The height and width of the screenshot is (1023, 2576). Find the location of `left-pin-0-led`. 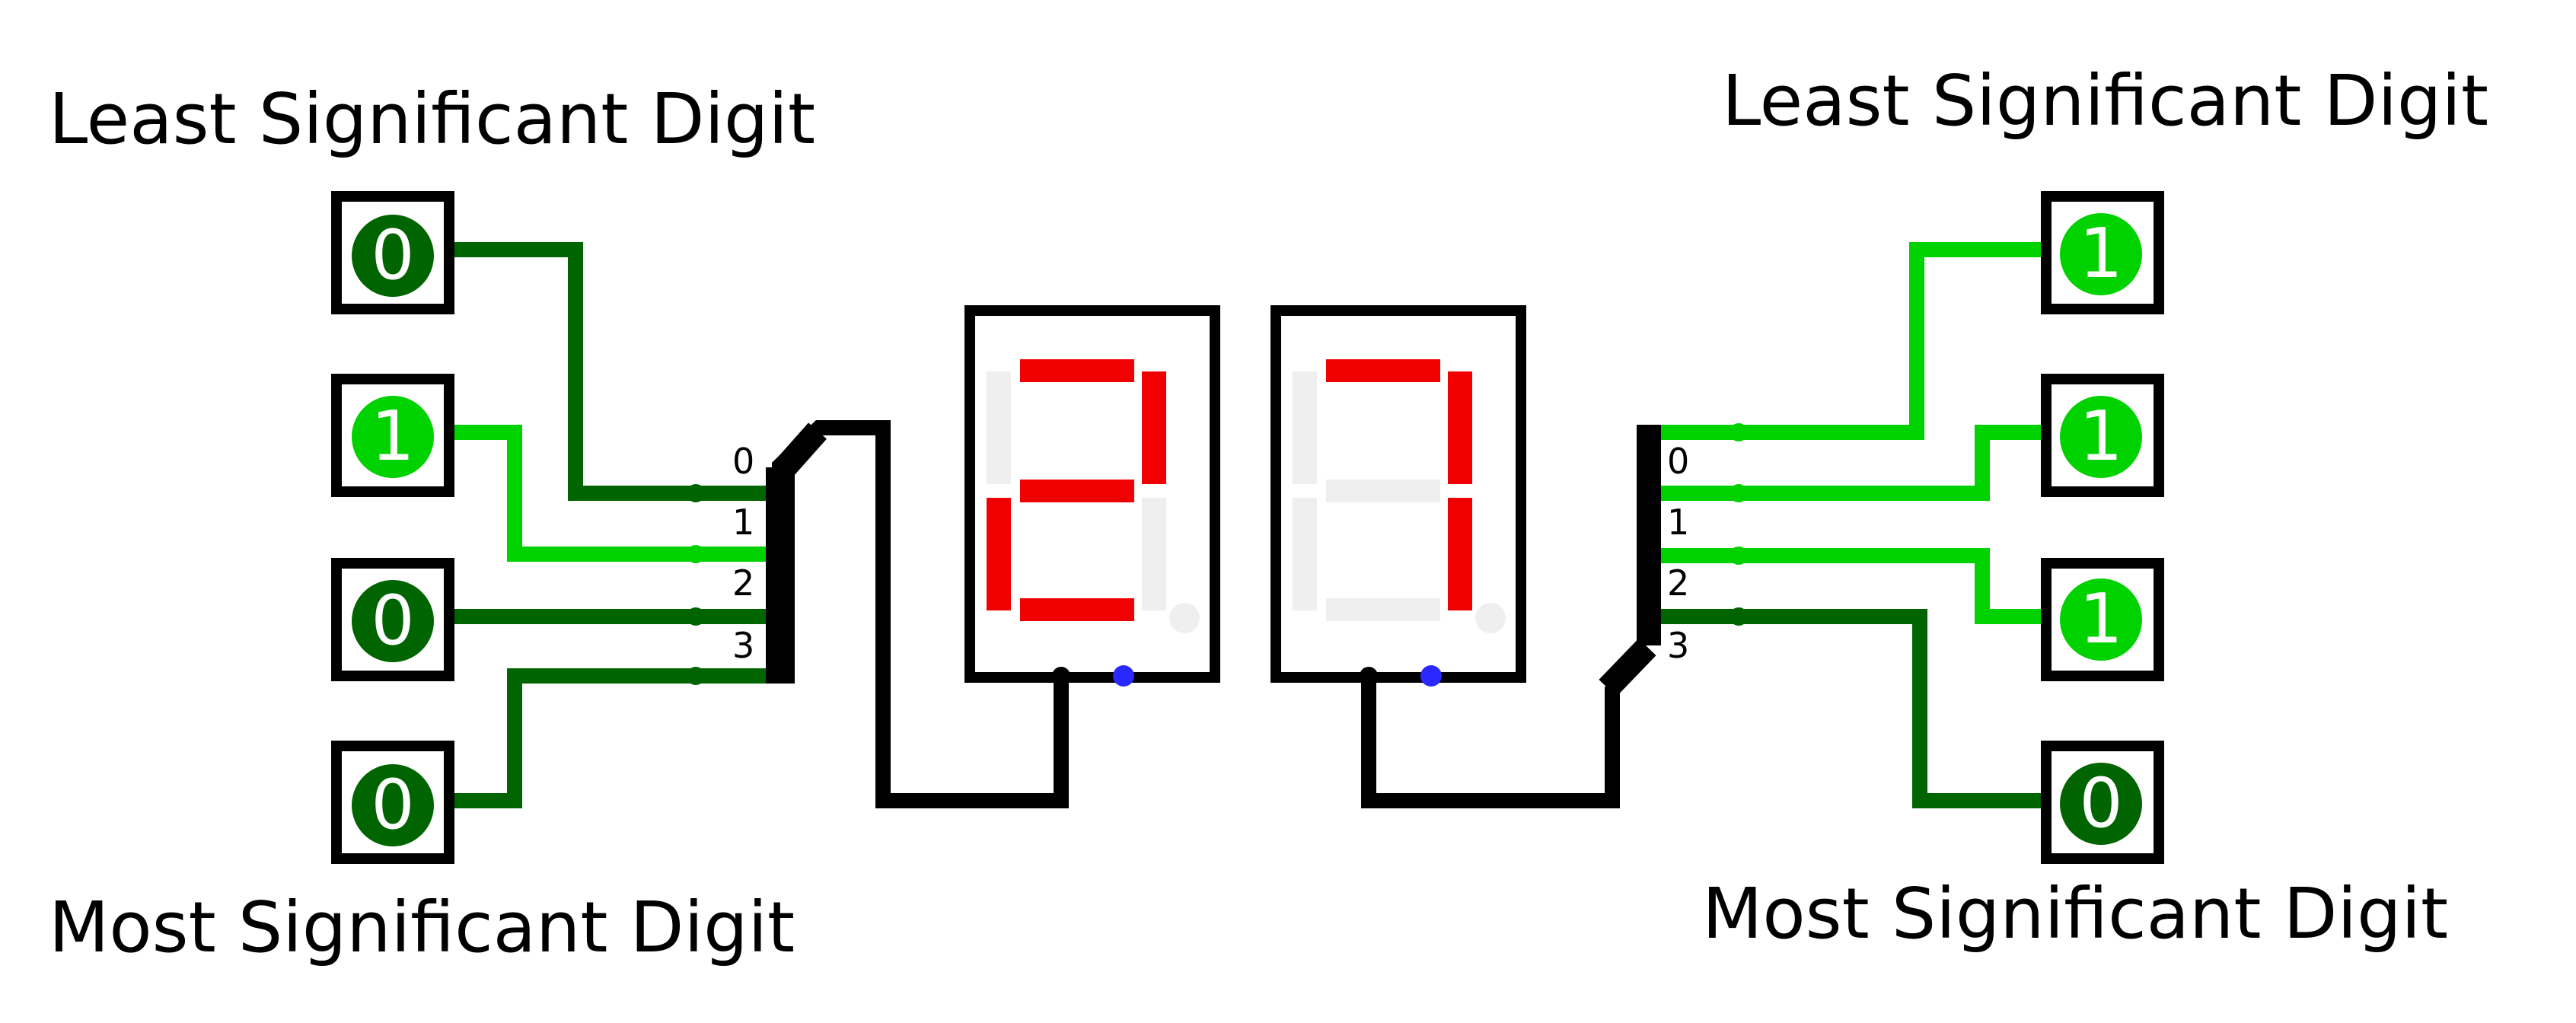

left-pin-0-led is located at coordinates (393, 256).